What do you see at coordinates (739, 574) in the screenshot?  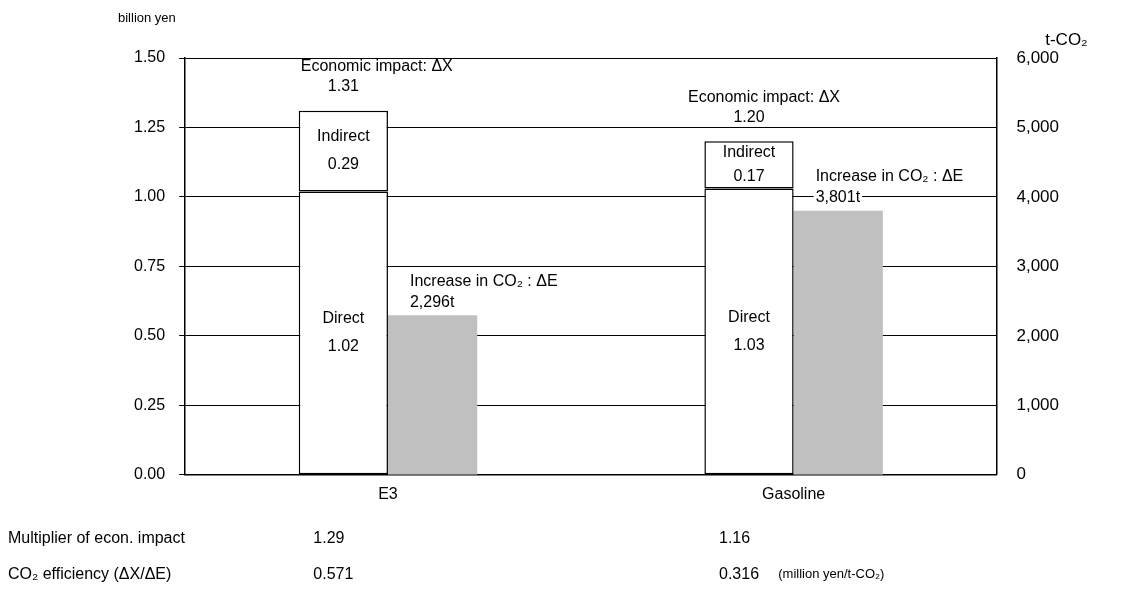 I see `text: 0.316` at bounding box center [739, 574].